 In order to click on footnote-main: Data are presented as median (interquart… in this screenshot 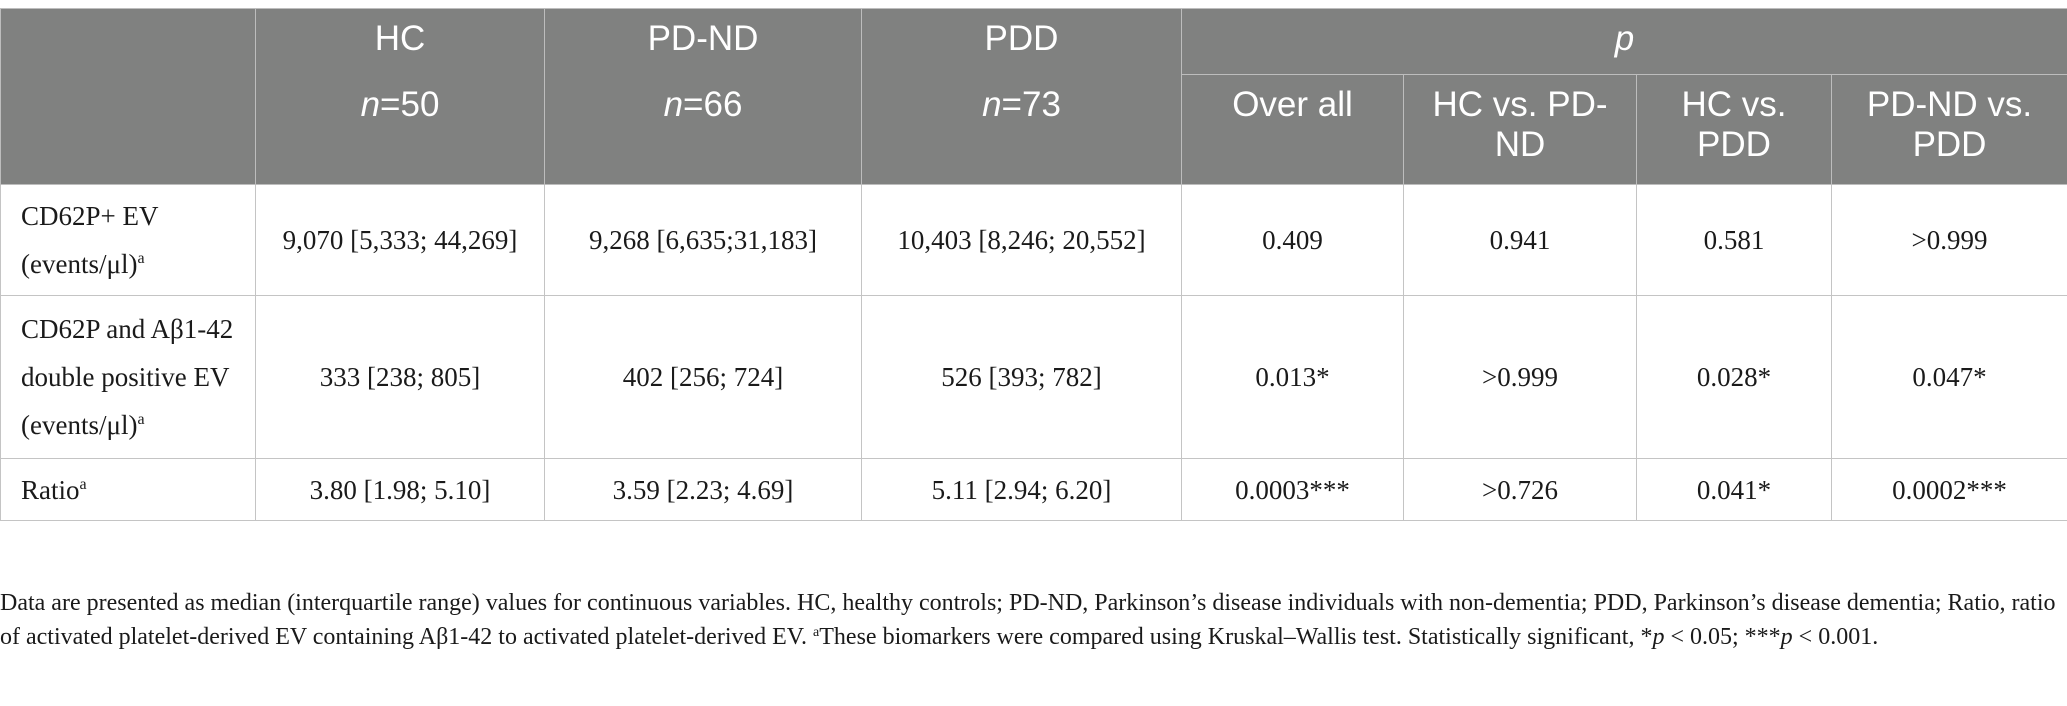, I will do `click(1028, 620)`.